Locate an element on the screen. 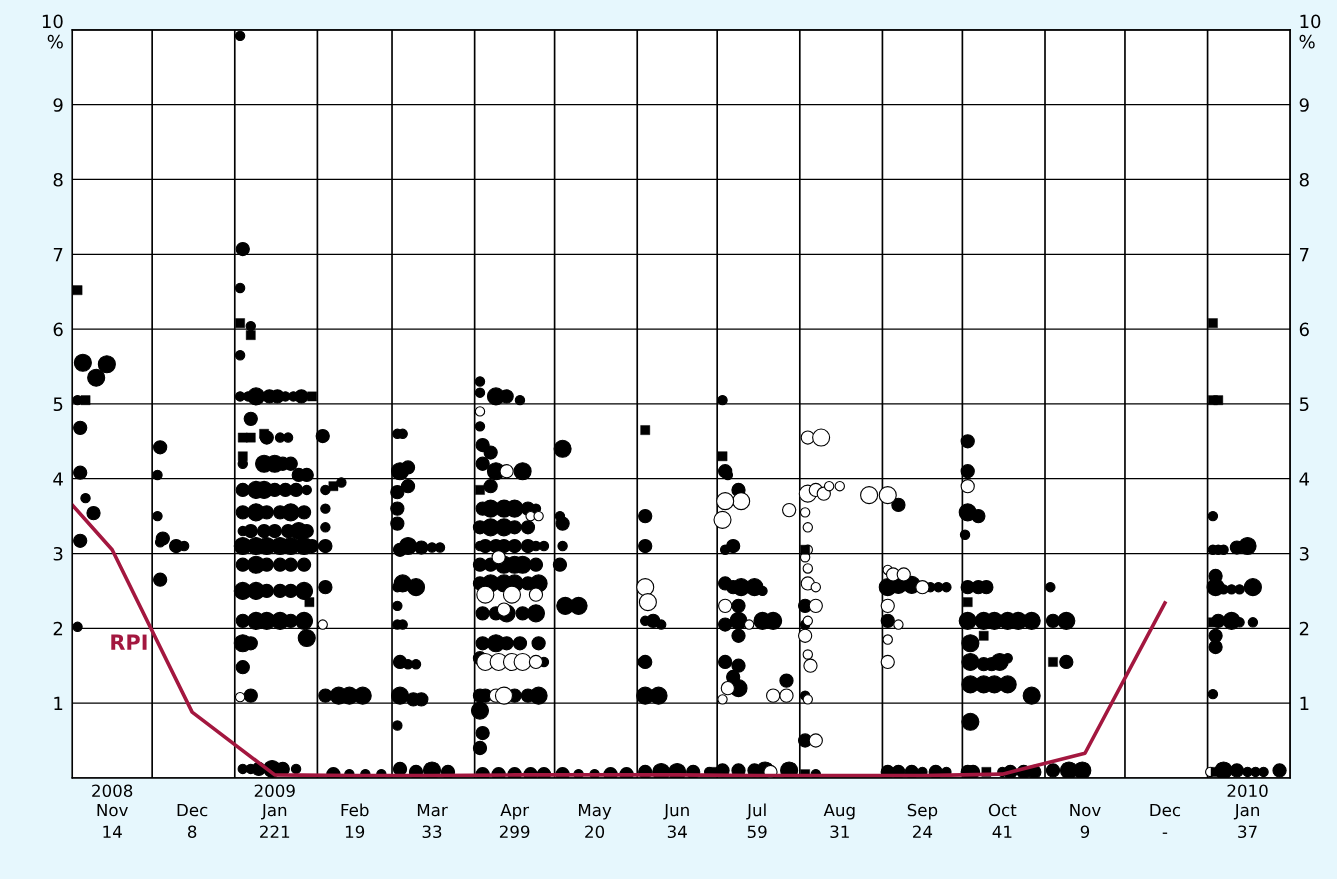  text: 14 is located at coordinates (112, 831).